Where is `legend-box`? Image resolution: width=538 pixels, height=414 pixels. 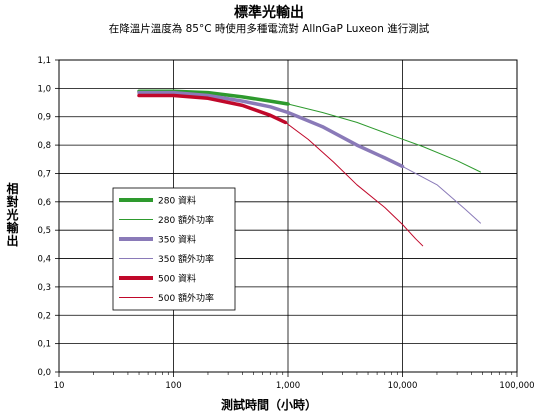 legend-box is located at coordinates (174, 249).